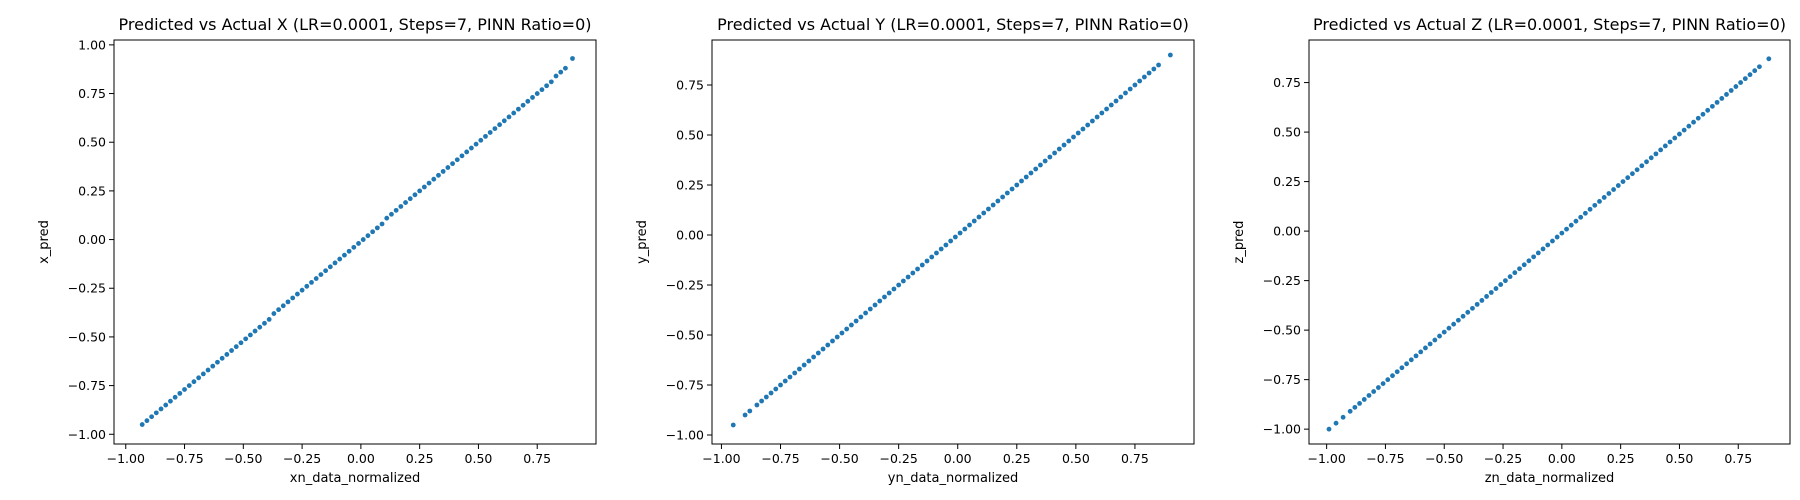  Describe the element at coordinates (690, 135) in the screenshot. I see `y-tick-label: 0.50` at that location.